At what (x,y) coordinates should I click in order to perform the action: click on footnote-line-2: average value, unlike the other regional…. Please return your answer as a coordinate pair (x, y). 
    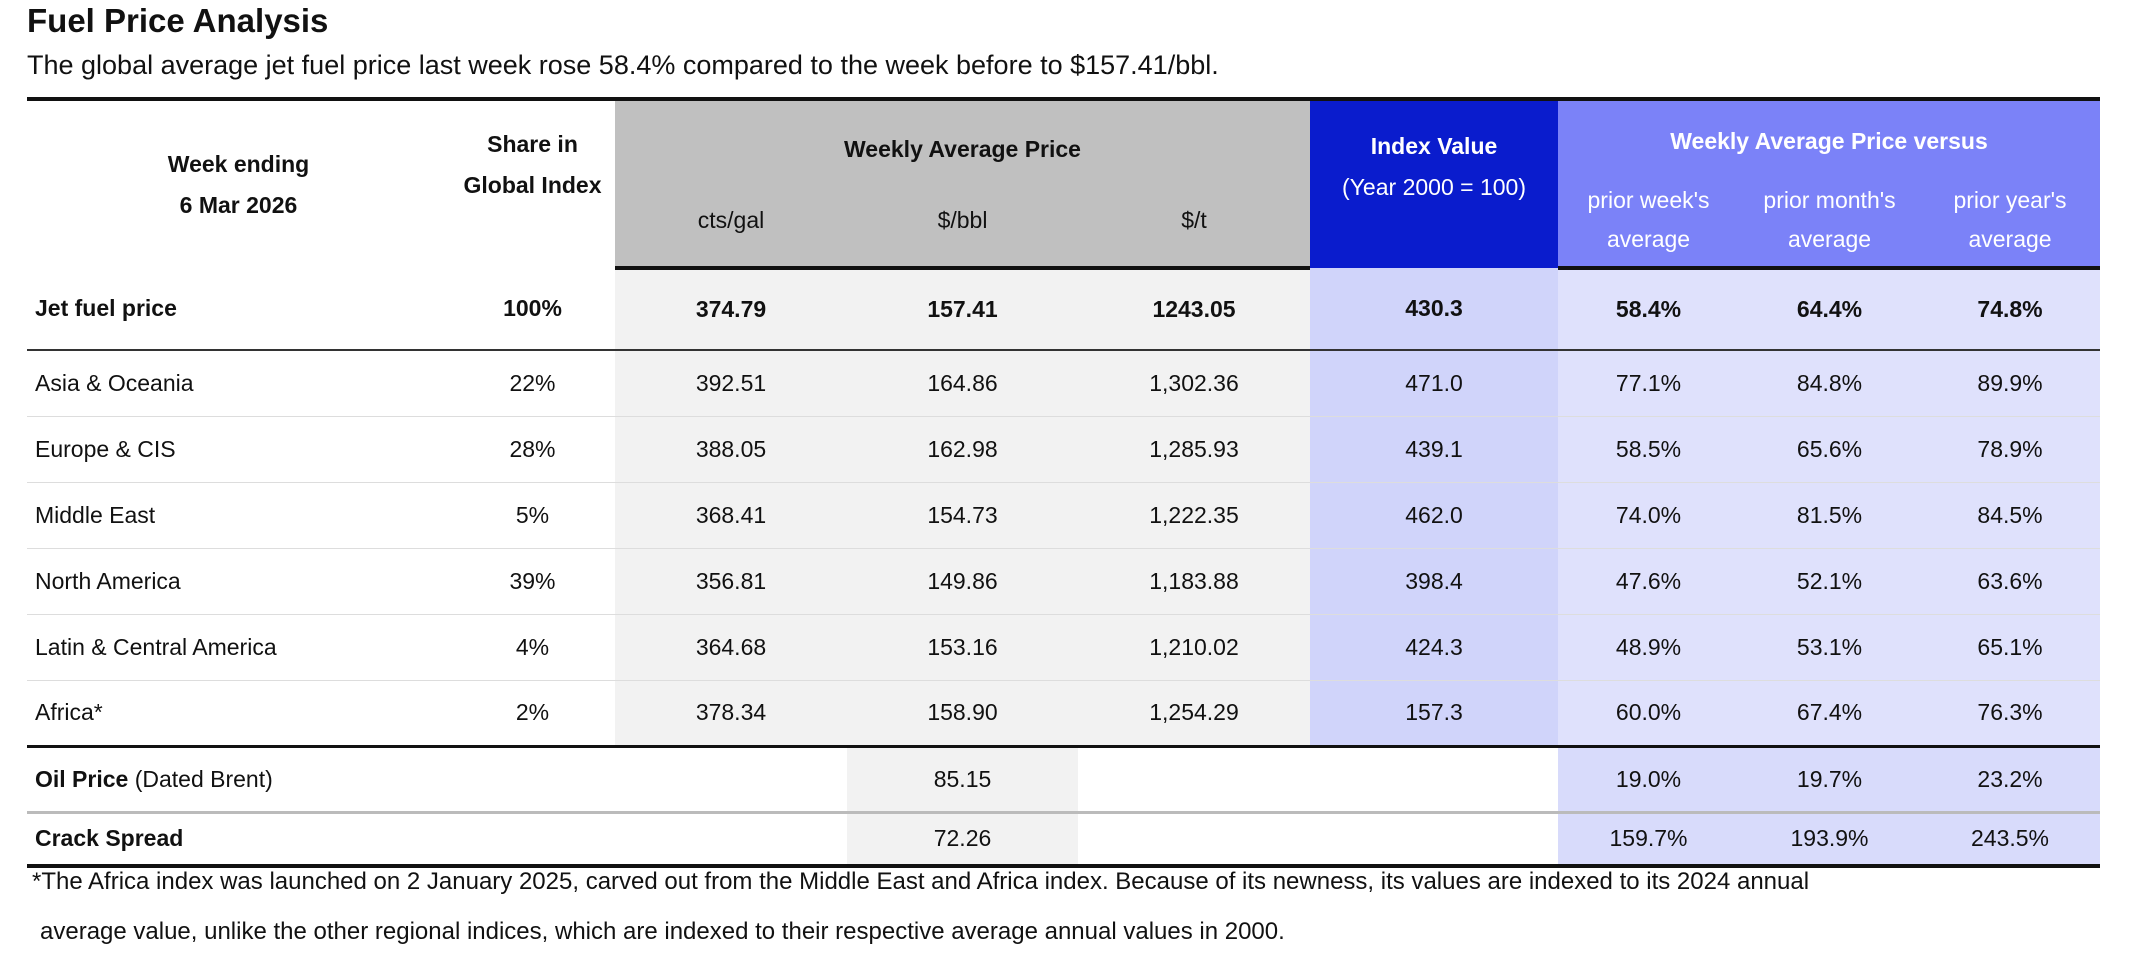
    Looking at the image, I should click on (662, 931).